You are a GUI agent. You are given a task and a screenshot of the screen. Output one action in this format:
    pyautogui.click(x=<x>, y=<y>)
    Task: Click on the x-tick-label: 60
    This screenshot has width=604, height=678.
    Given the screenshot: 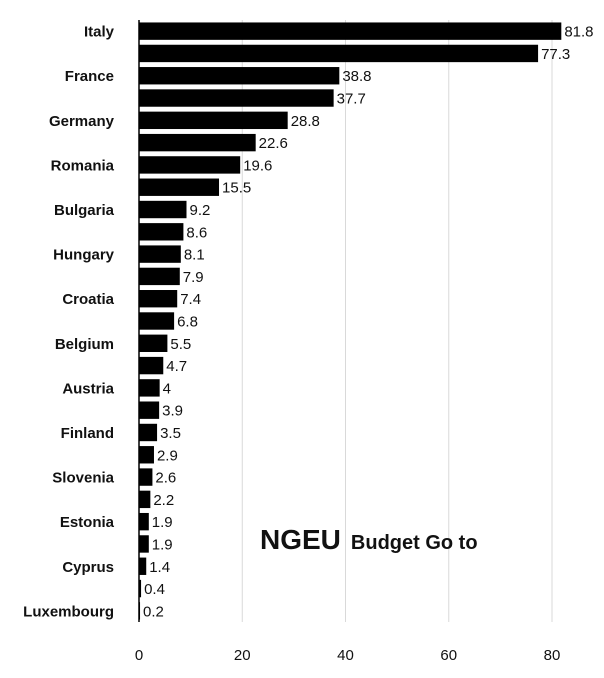 What is the action you would take?
    pyautogui.click(x=448, y=655)
    